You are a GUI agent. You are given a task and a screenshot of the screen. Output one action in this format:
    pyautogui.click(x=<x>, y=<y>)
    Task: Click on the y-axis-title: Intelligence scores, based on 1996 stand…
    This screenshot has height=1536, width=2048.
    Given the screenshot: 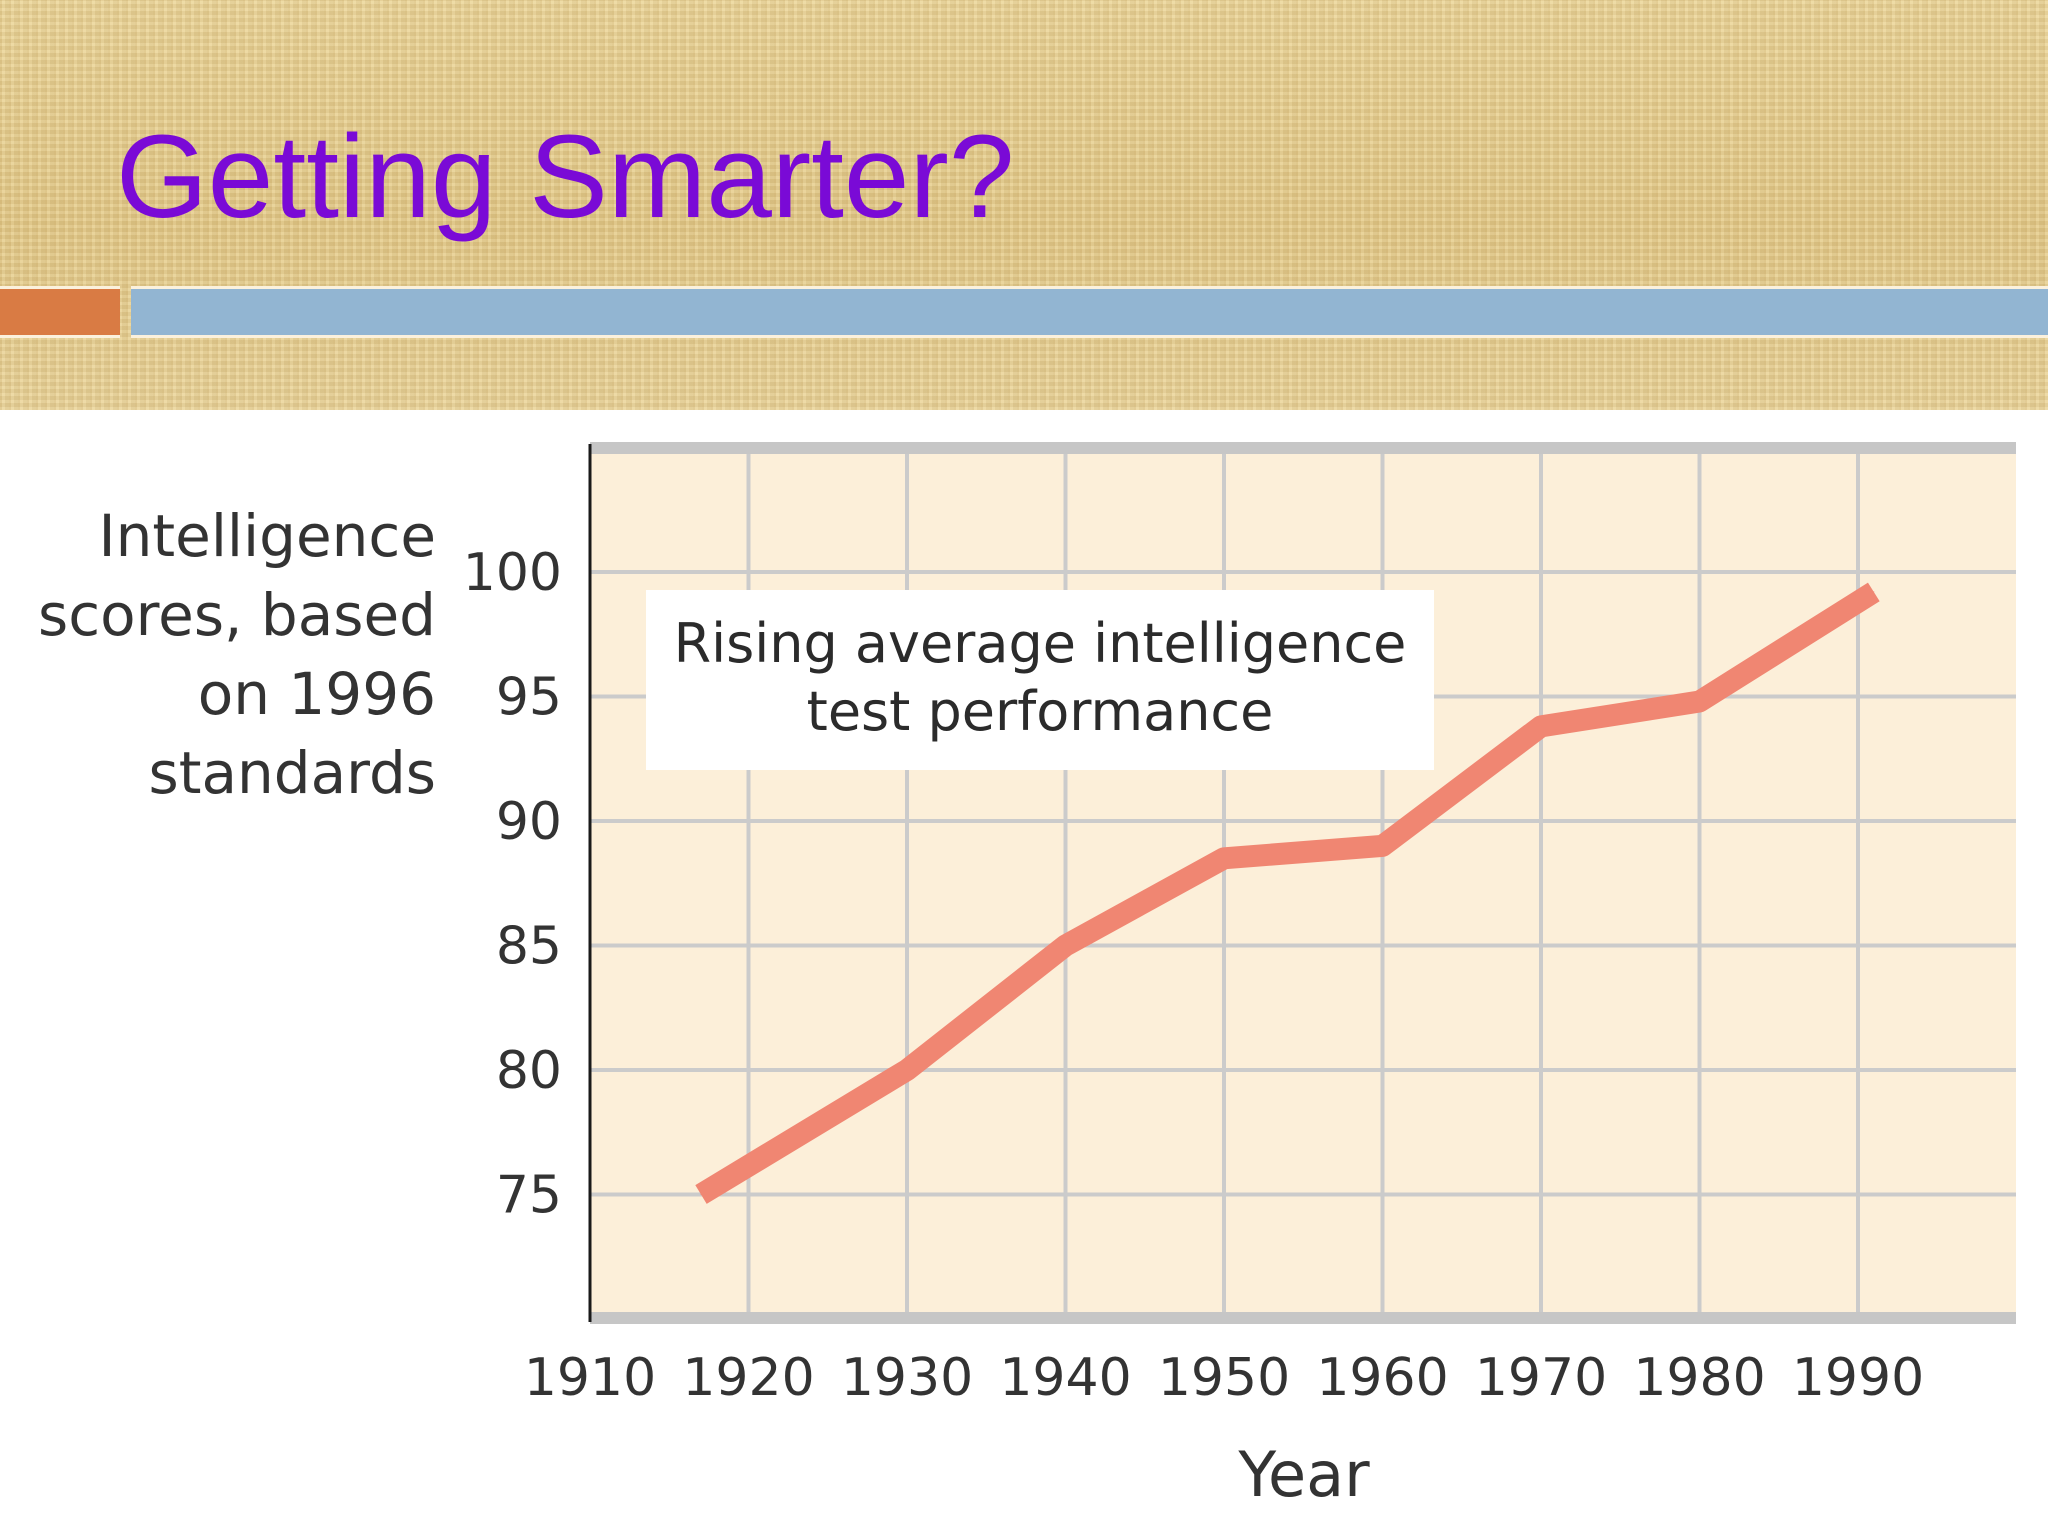 What is the action you would take?
    pyautogui.click(x=237, y=654)
    